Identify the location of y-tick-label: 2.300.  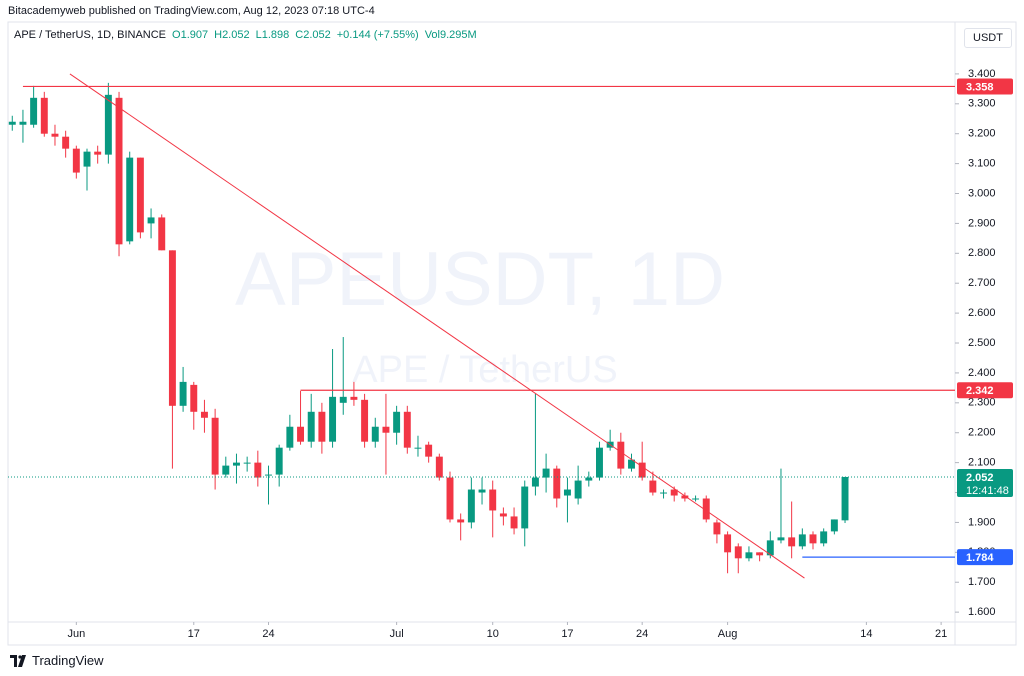
(982, 403).